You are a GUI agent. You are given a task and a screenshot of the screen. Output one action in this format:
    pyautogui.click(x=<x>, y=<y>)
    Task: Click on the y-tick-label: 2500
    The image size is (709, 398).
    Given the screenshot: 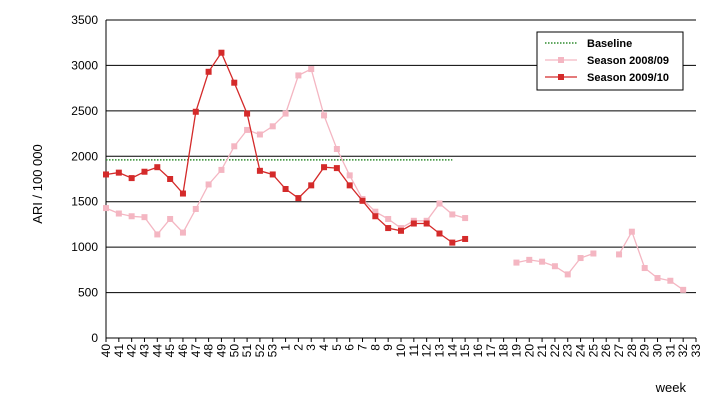 What is the action you would take?
    pyautogui.click(x=84, y=111)
    